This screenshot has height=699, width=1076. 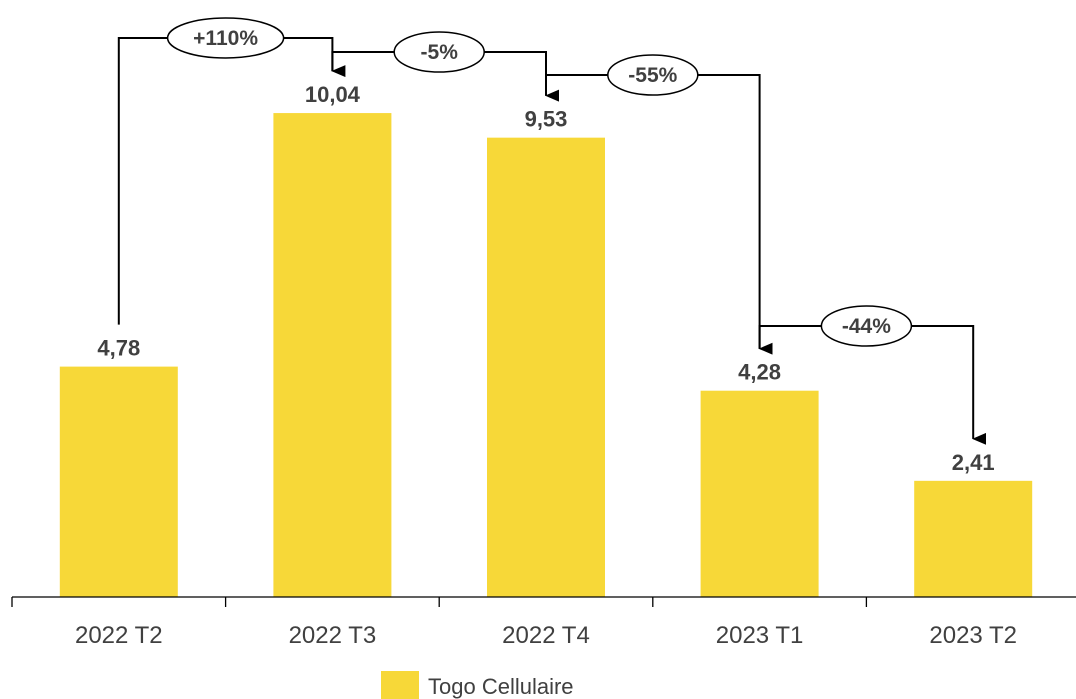 I want to click on change-label: +110%, so click(x=225, y=38).